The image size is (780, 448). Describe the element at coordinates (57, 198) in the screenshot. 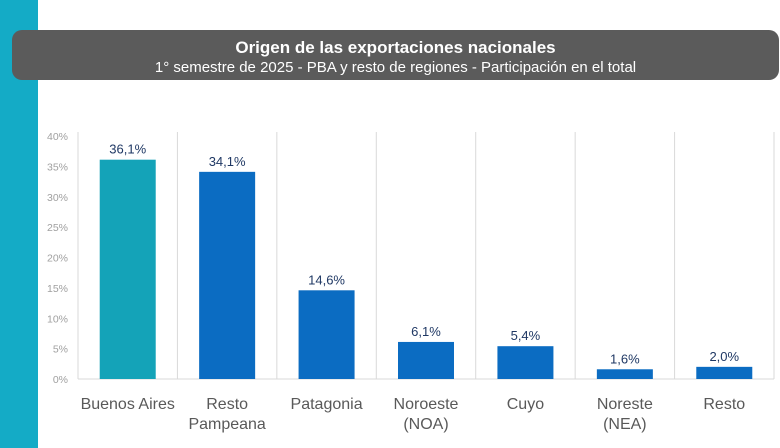

I see `y-tick-label: 30%` at that location.